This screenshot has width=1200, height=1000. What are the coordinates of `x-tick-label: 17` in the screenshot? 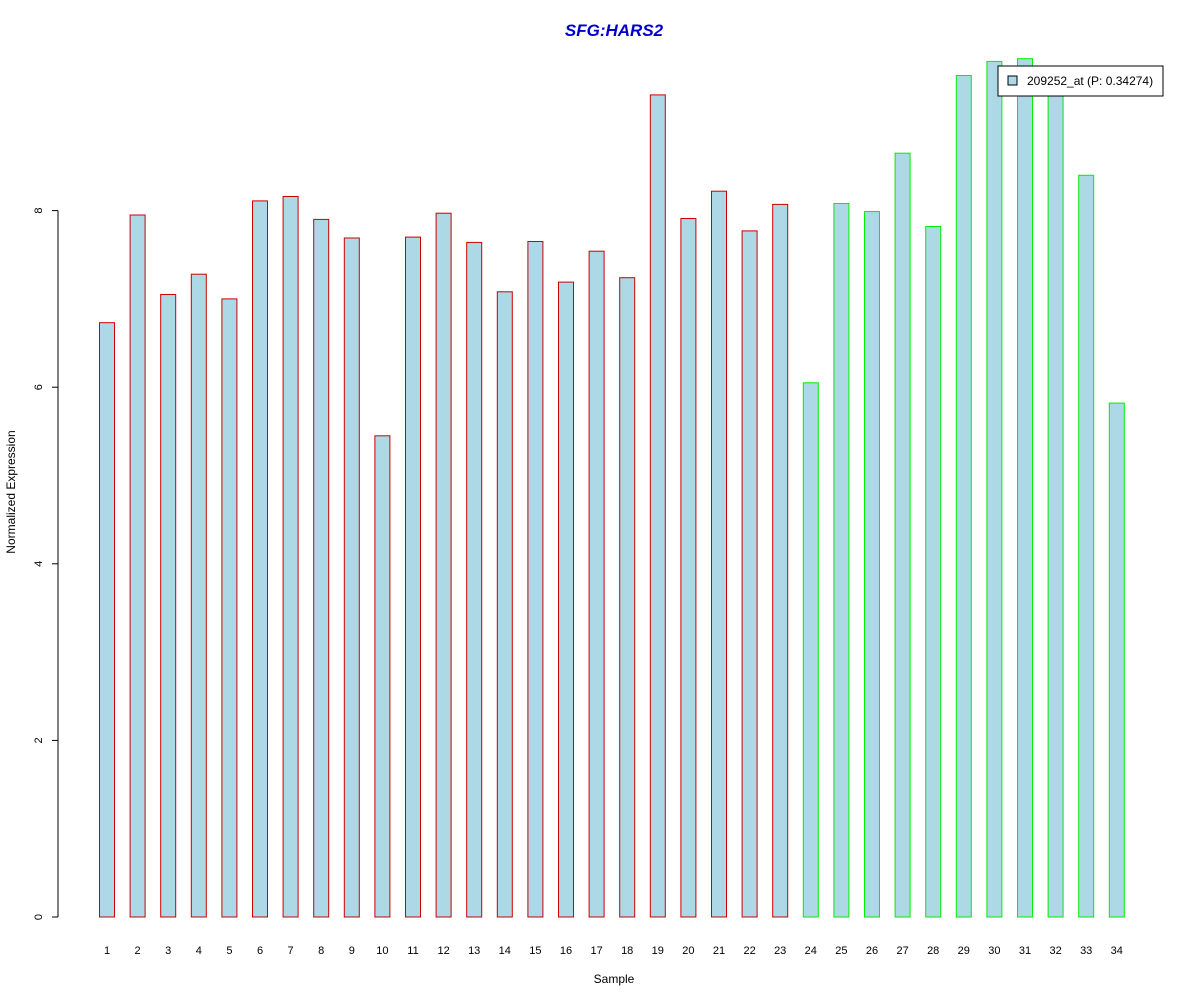 It's located at (596, 951).